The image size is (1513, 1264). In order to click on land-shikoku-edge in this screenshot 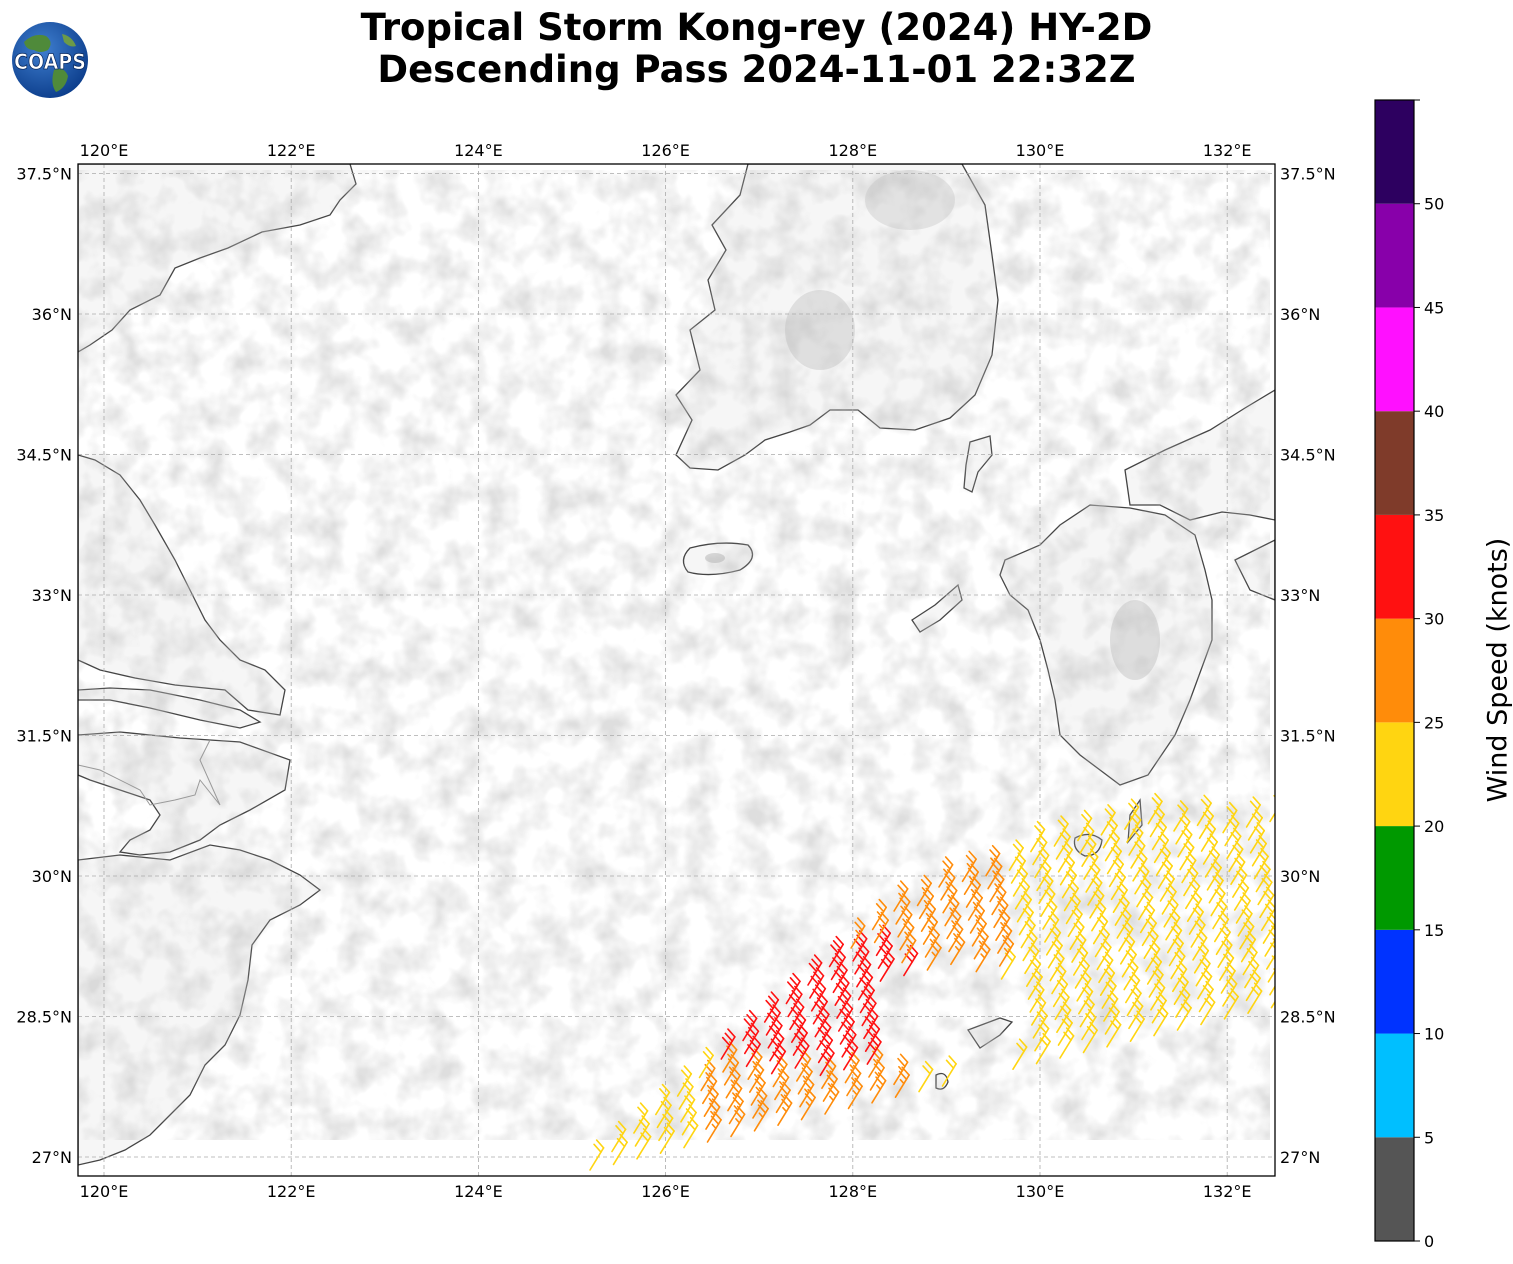, I will do `click(1254, 570)`.